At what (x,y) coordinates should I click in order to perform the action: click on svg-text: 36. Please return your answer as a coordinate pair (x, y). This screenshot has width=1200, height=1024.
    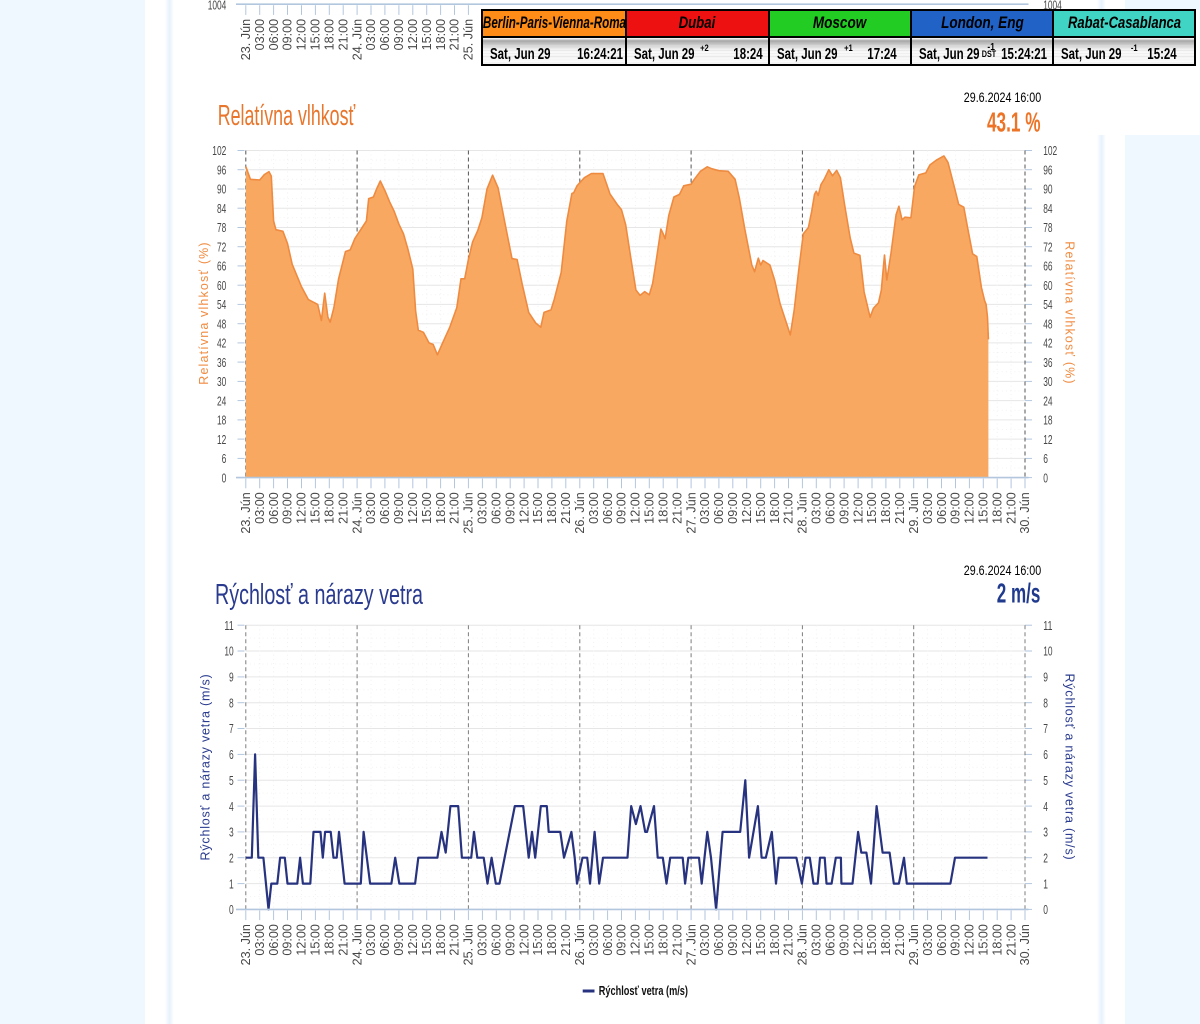
    Looking at the image, I should click on (221, 362).